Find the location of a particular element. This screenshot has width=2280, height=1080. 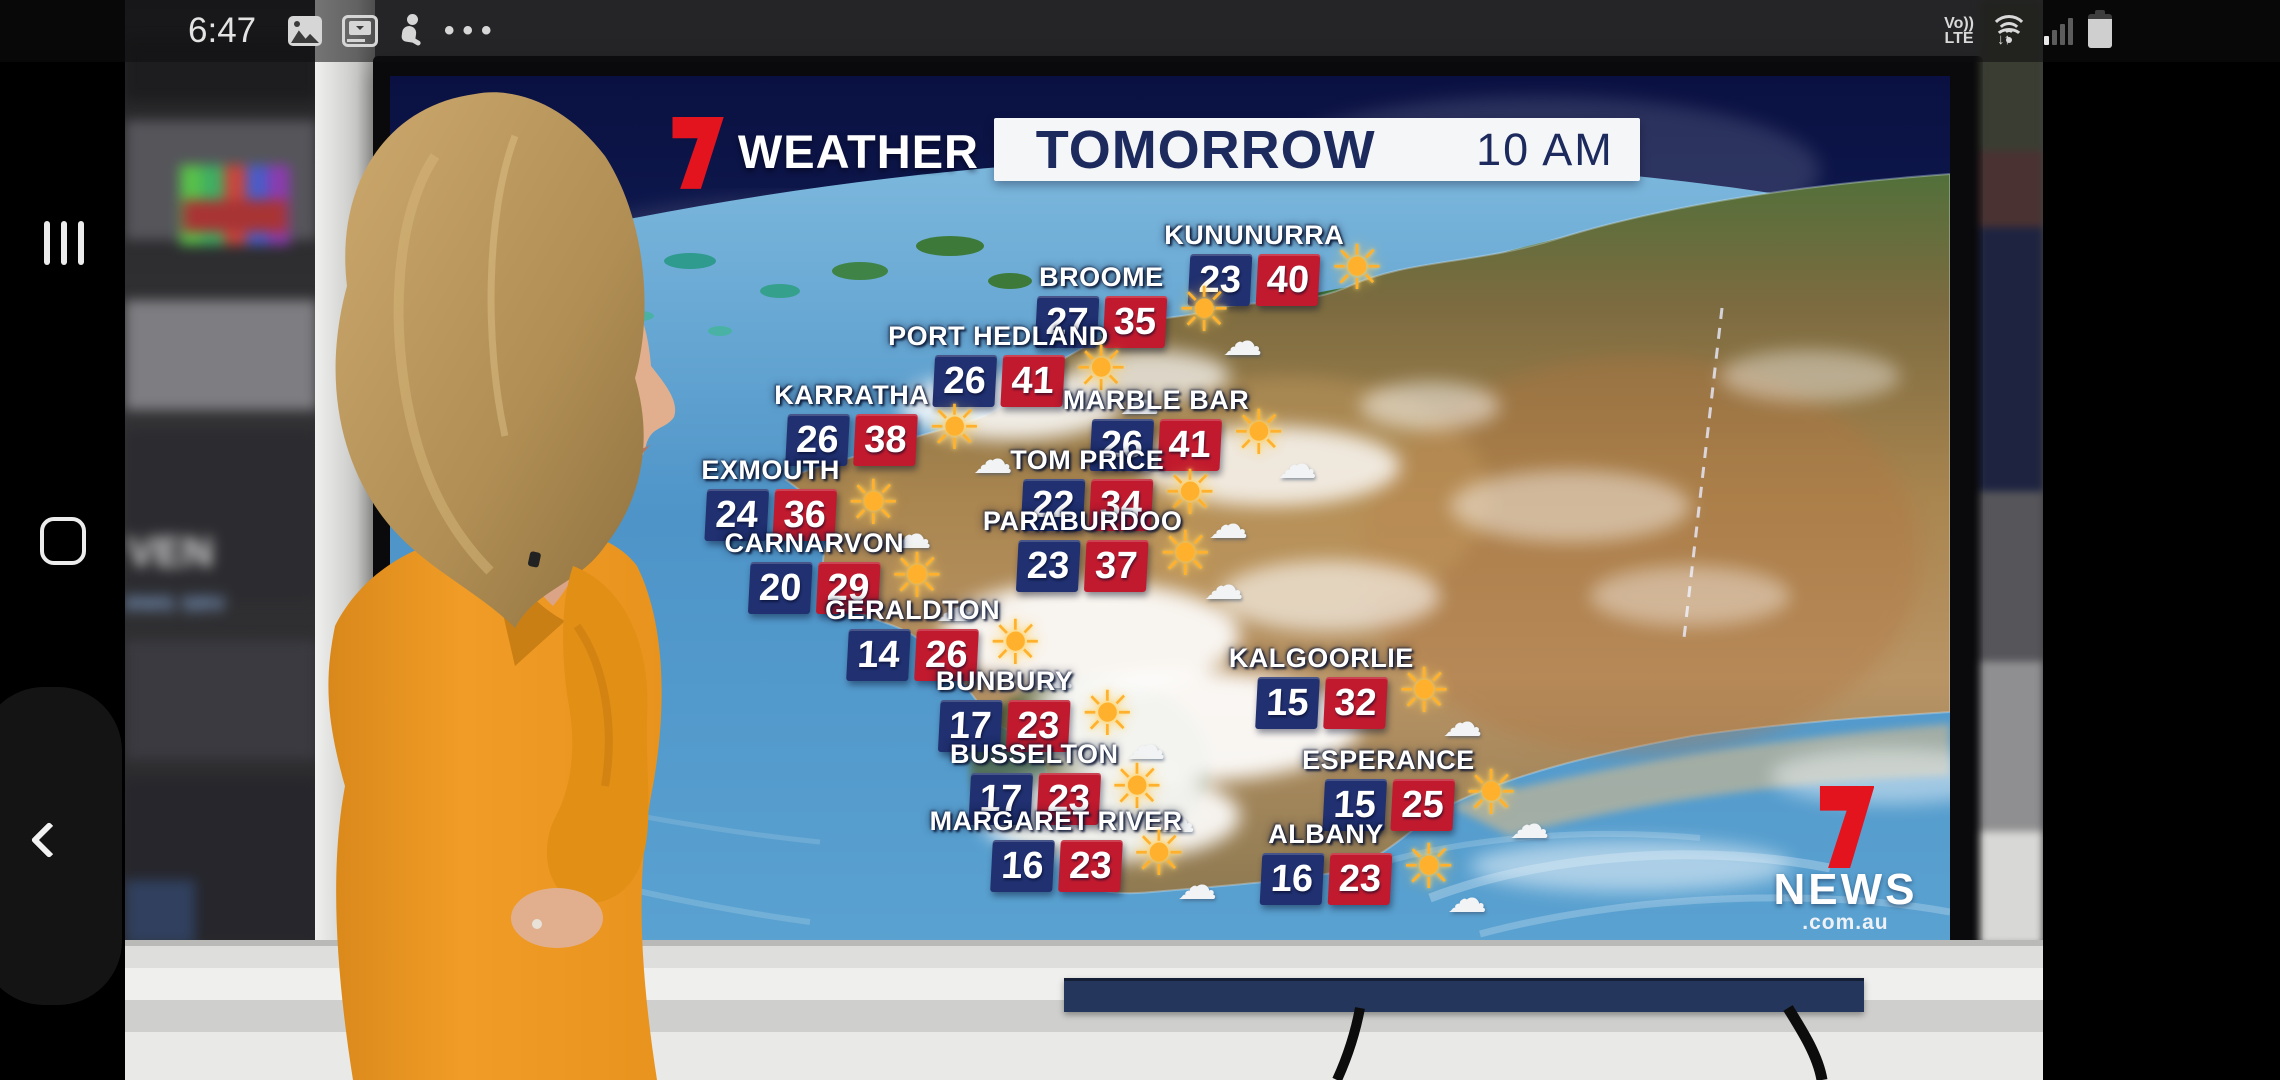

city-forecast: KALGOORLIE 15 32 ☀ ☁ is located at coordinates (1355, 694).